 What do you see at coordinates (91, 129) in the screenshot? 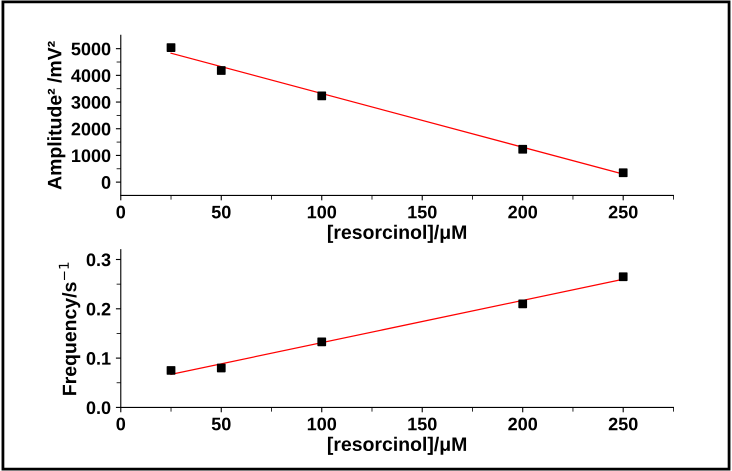
I see `y-tick-label: 2000` at bounding box center [91, 129].